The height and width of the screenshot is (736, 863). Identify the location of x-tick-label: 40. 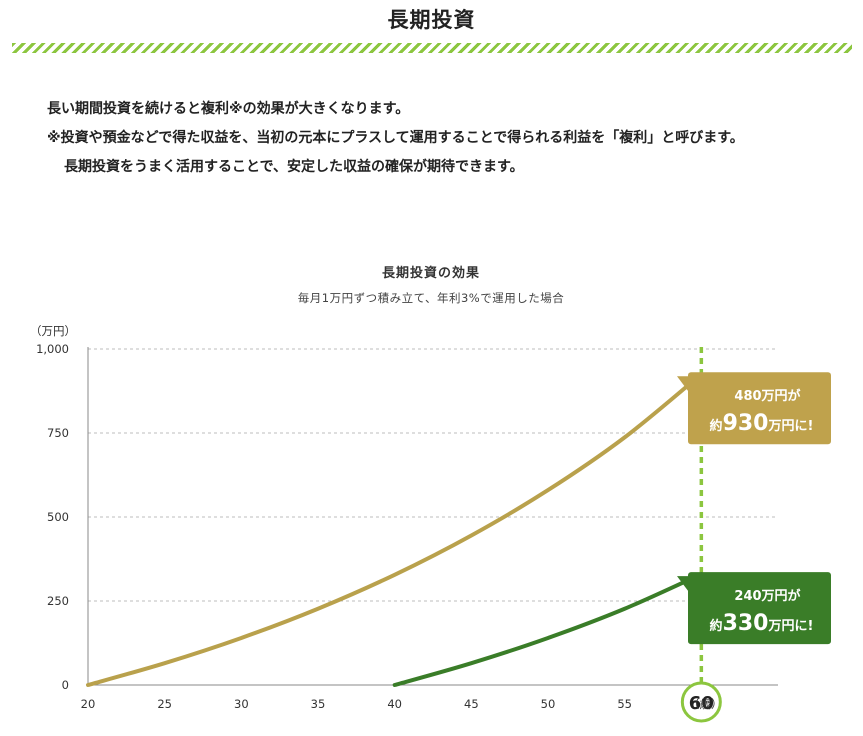
(394, 704).